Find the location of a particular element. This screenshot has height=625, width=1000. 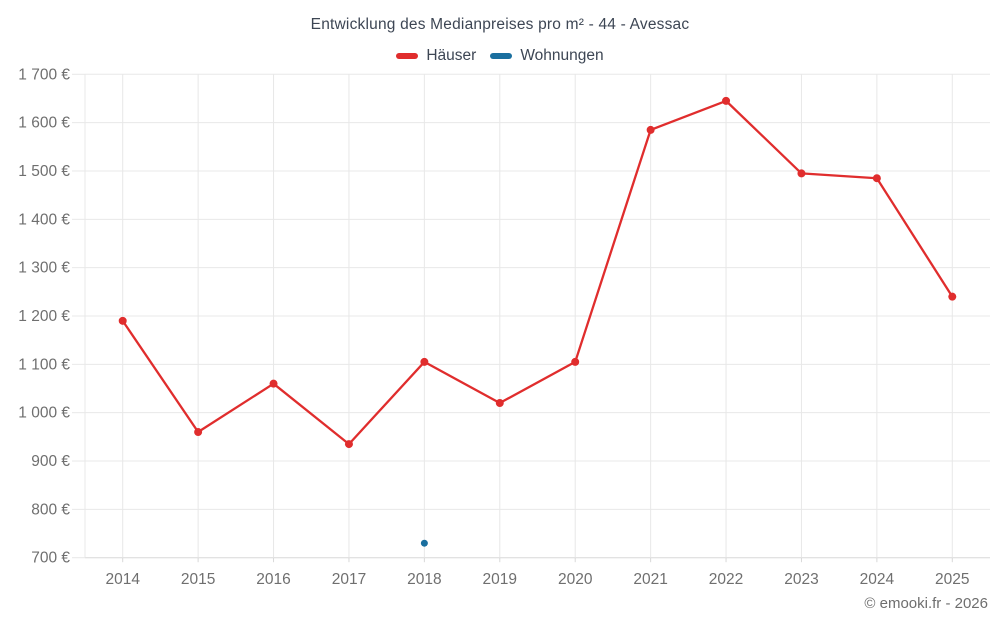

x-axis-label-2021: 2021 is located at coordinates (650, 579).